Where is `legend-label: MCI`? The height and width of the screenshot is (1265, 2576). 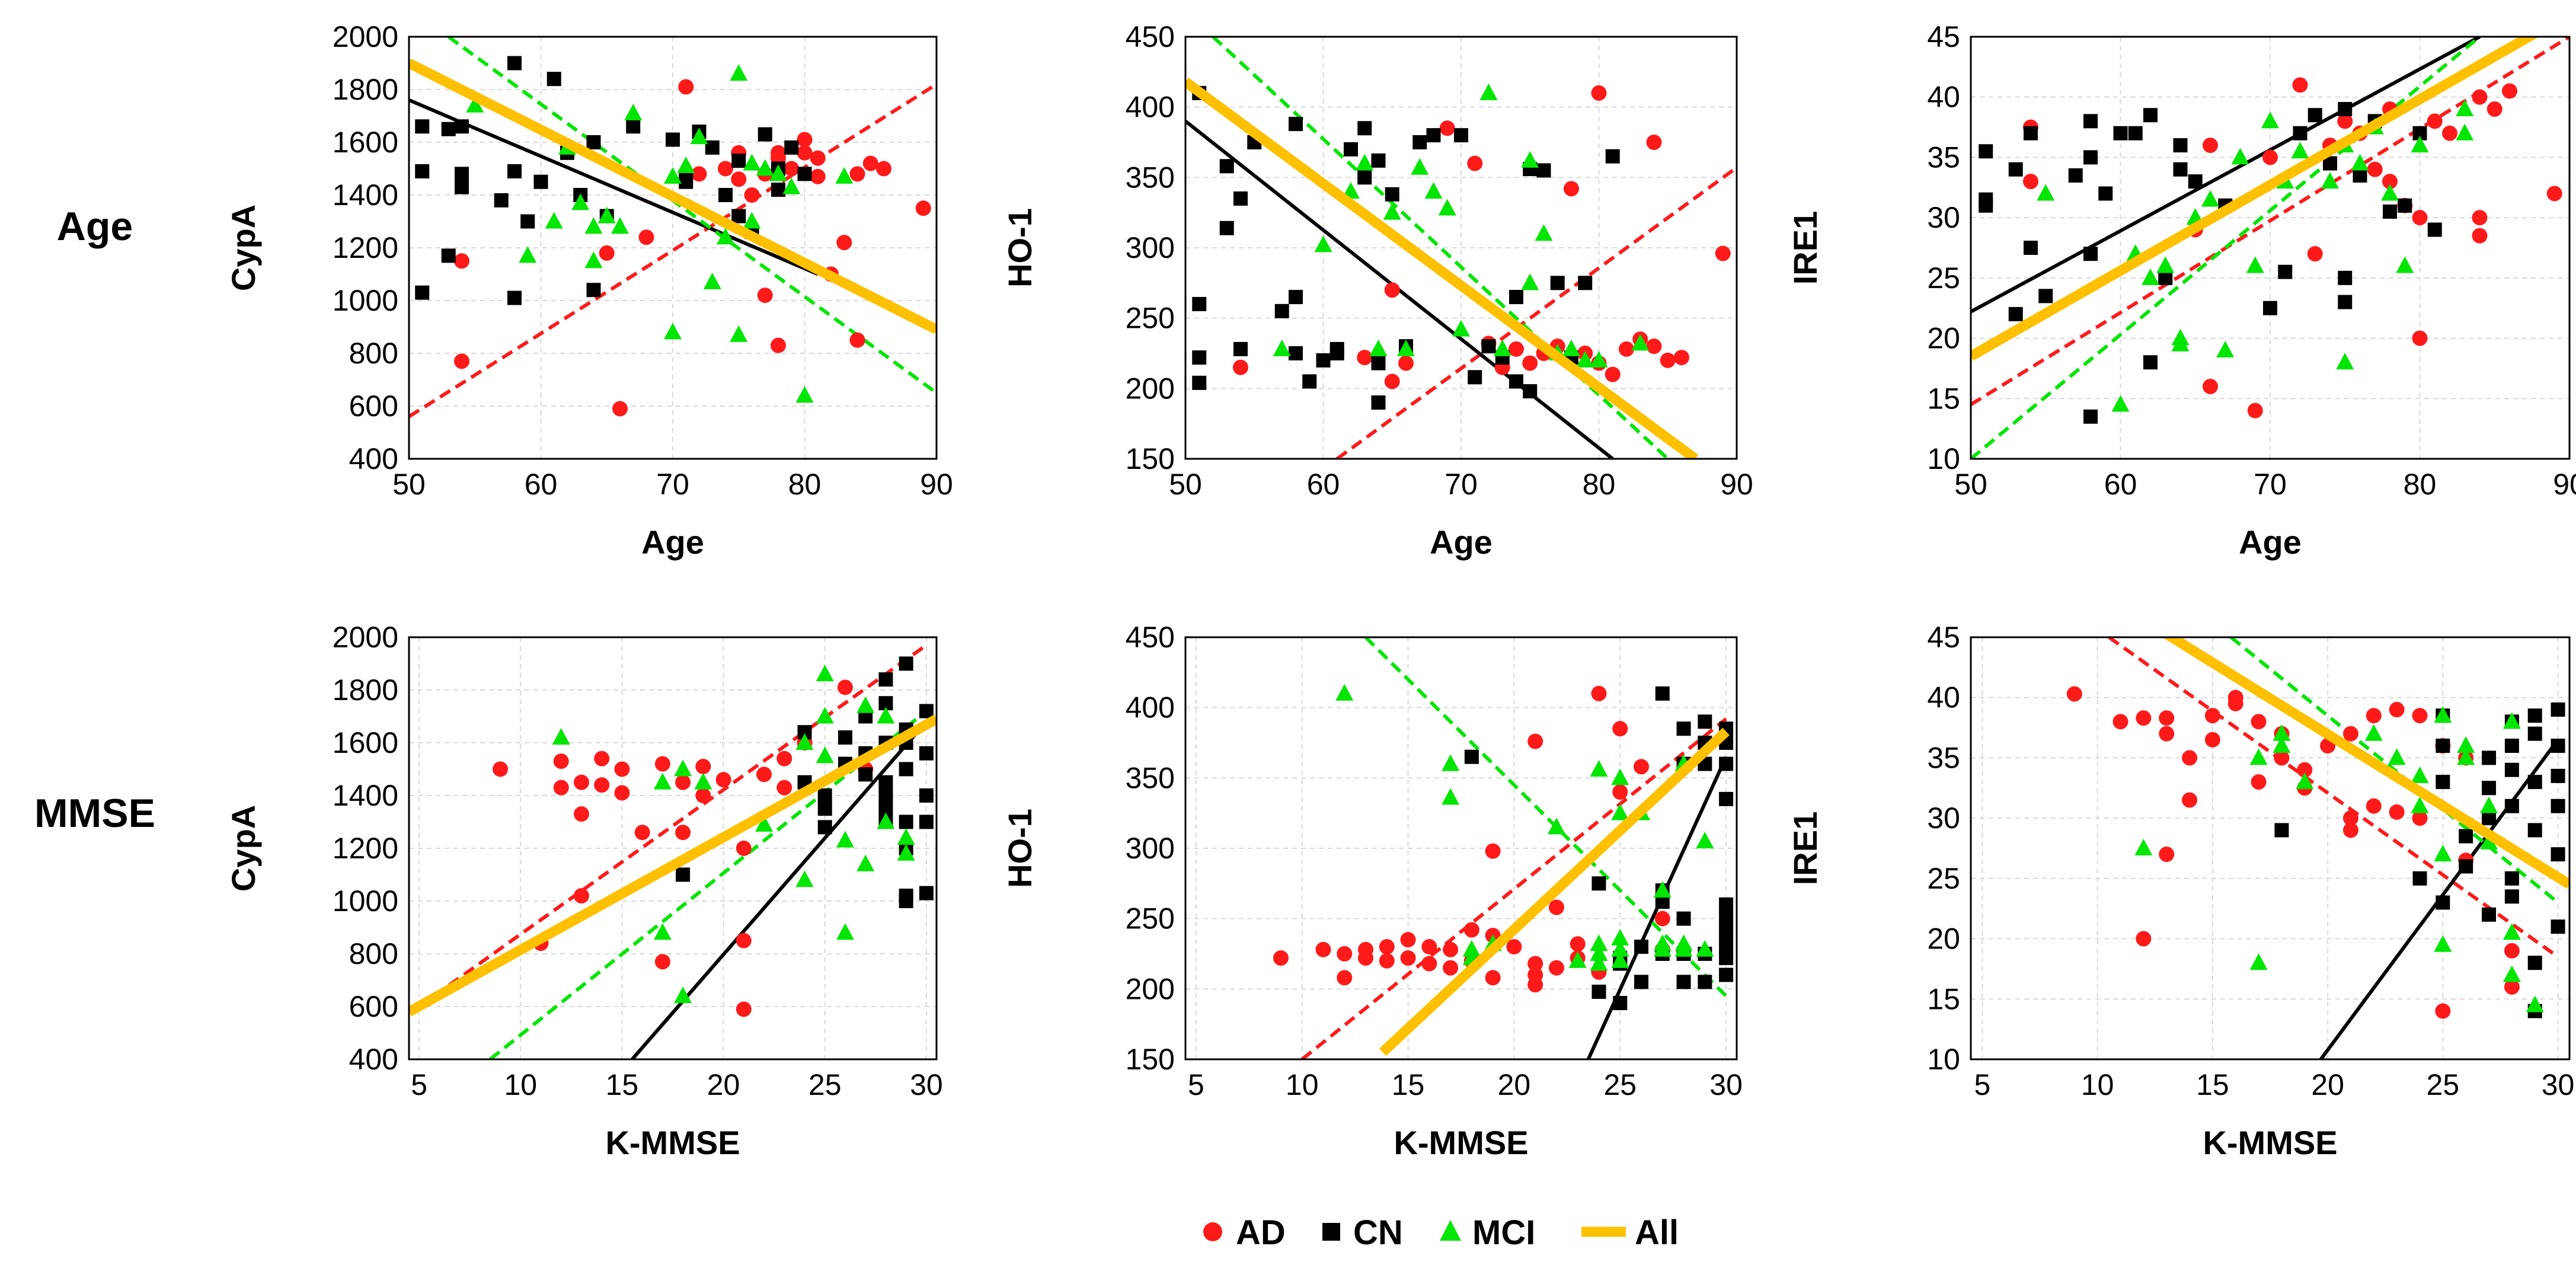 legend-label: MCI is located at coordinates (1503, 1233).